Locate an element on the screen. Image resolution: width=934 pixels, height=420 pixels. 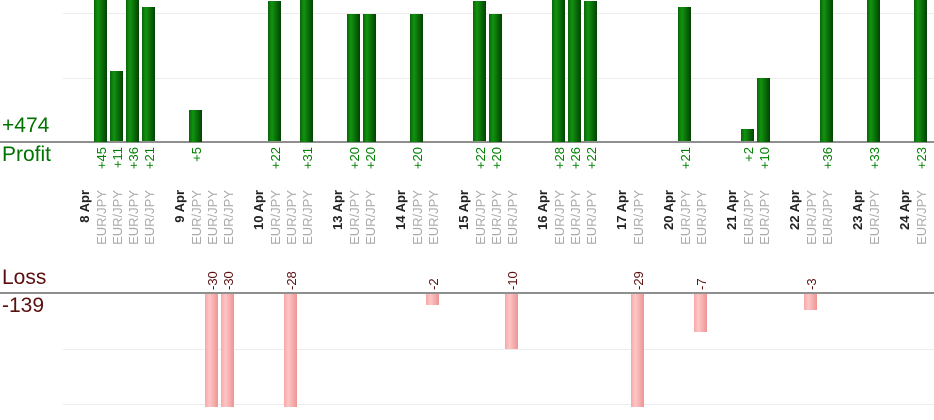
loss-total-label: -139 is located at coordinates (23, 305).